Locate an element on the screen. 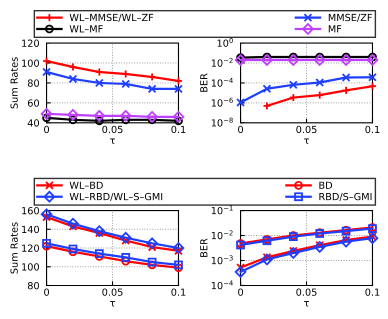 This screenshot has height=319, width=388. y-tick-label: 140 is located at coordinates (30, 230).